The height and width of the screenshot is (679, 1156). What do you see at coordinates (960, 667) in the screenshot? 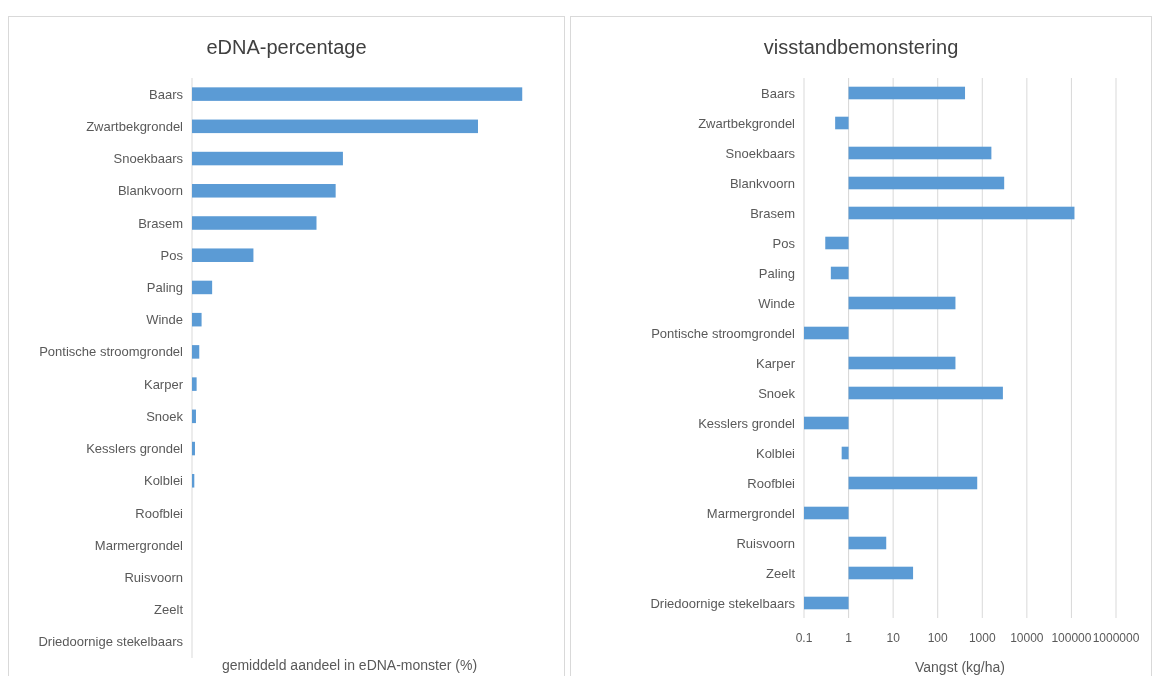
I see `x-axis-title: Vangst (kg/ha)` at bounding box center [960, 667].